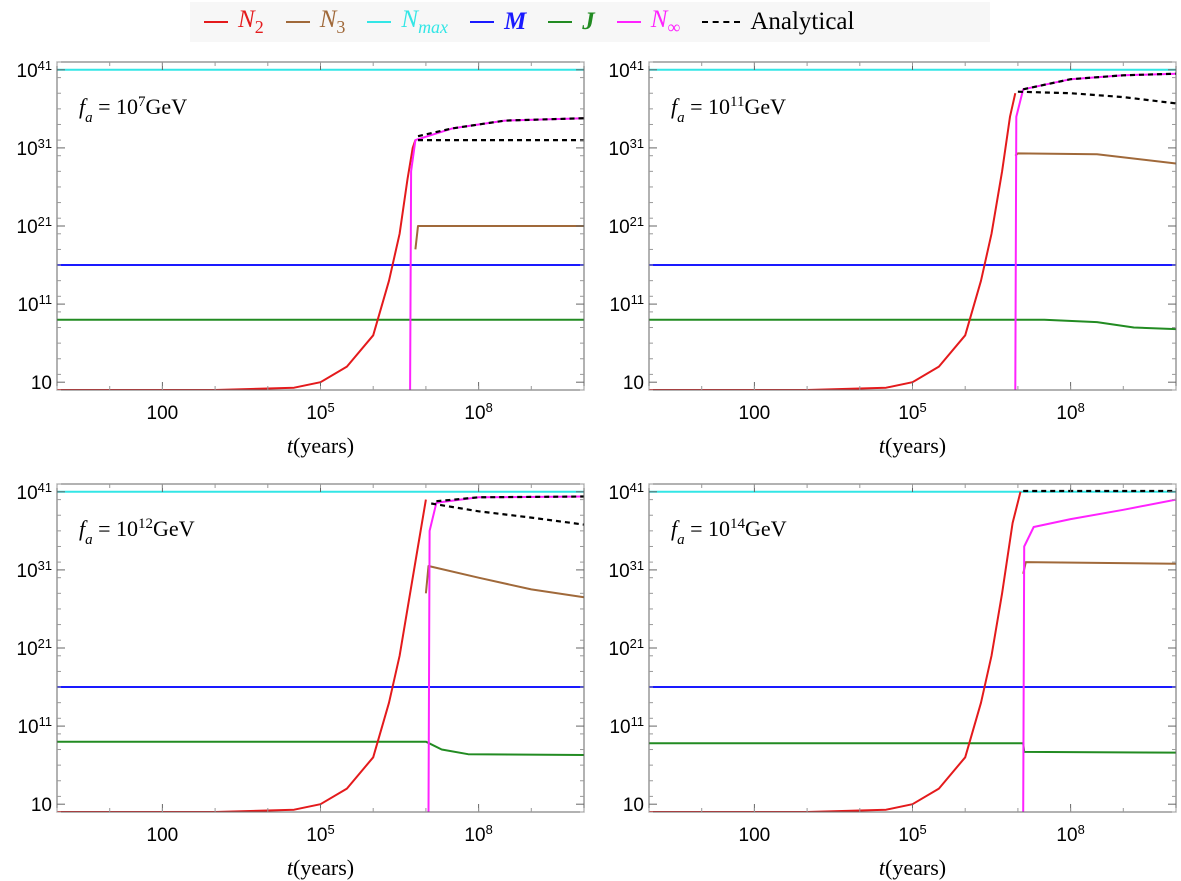 The height and width of the screenshot is (881, 1181). Describe the element at coordinates (425, 21) in the screenshot. I see `legend-label: Nmax` at that location.